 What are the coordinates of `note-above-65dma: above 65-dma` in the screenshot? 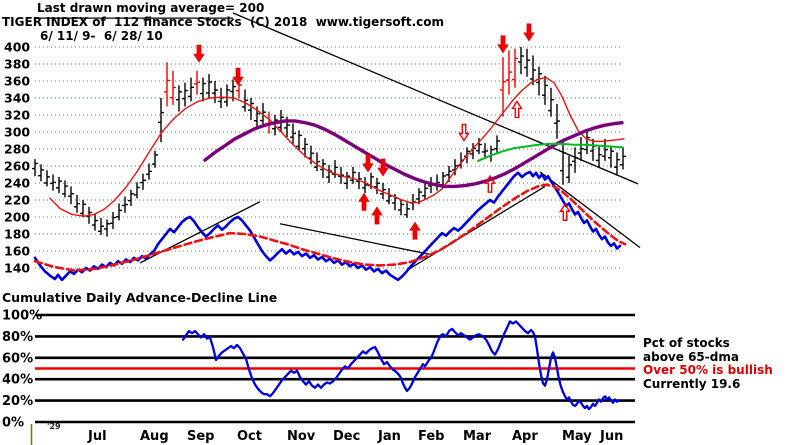 It's located at (691, 357).